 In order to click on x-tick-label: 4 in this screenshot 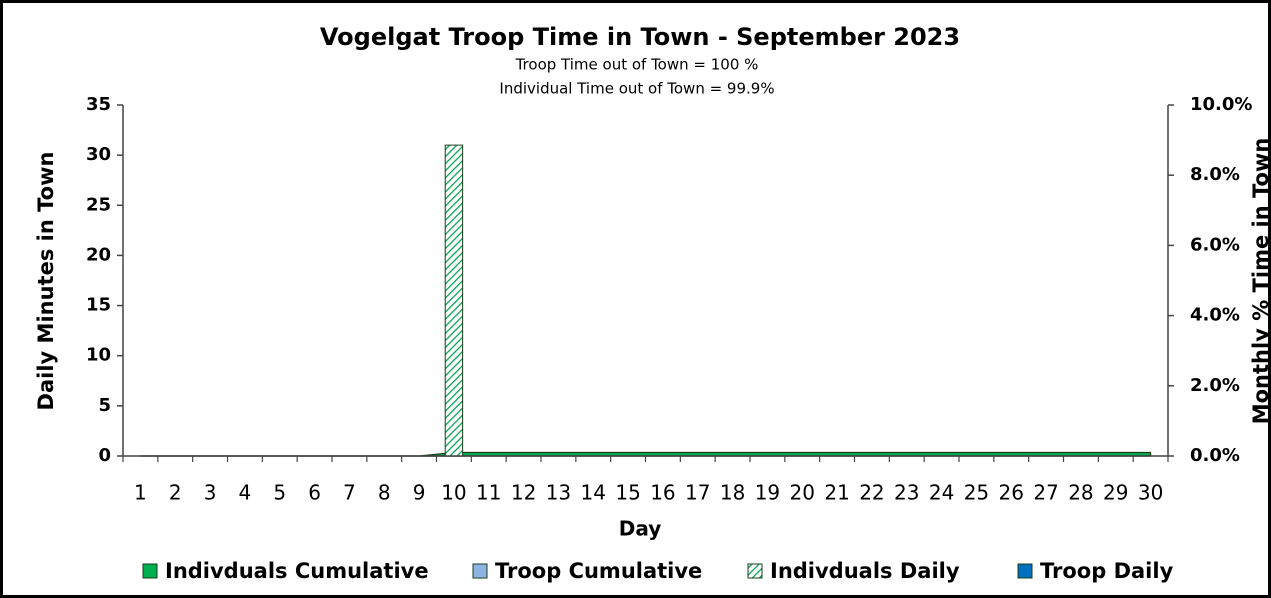, I will do `click(245, 493)`.